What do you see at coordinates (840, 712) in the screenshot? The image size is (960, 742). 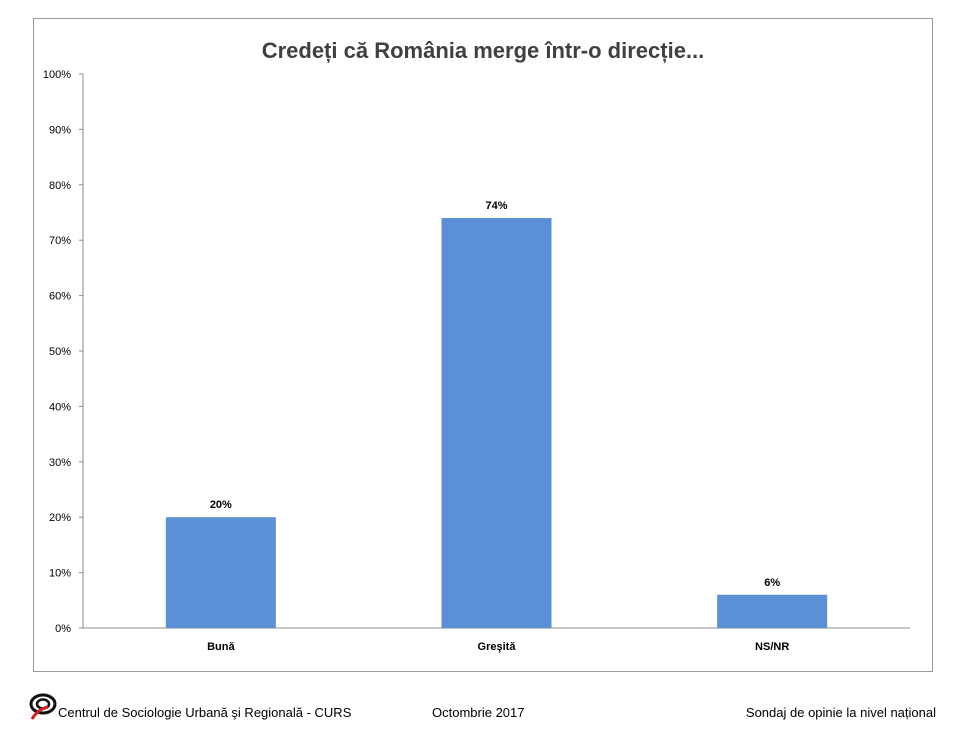 I see `footer-survey: Sondaj de opinie la nivel național` at bounding box center [840, 712].